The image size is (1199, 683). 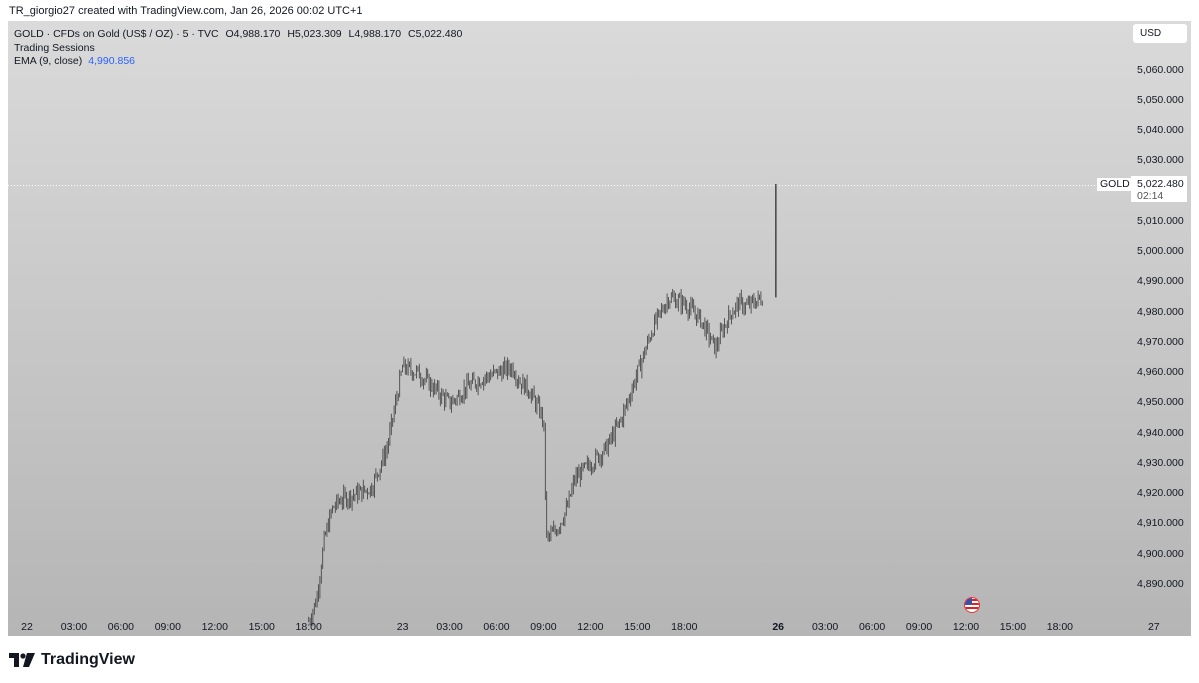 I want to click on tradingview-brand: TradingView, so click(x=72, y=660).